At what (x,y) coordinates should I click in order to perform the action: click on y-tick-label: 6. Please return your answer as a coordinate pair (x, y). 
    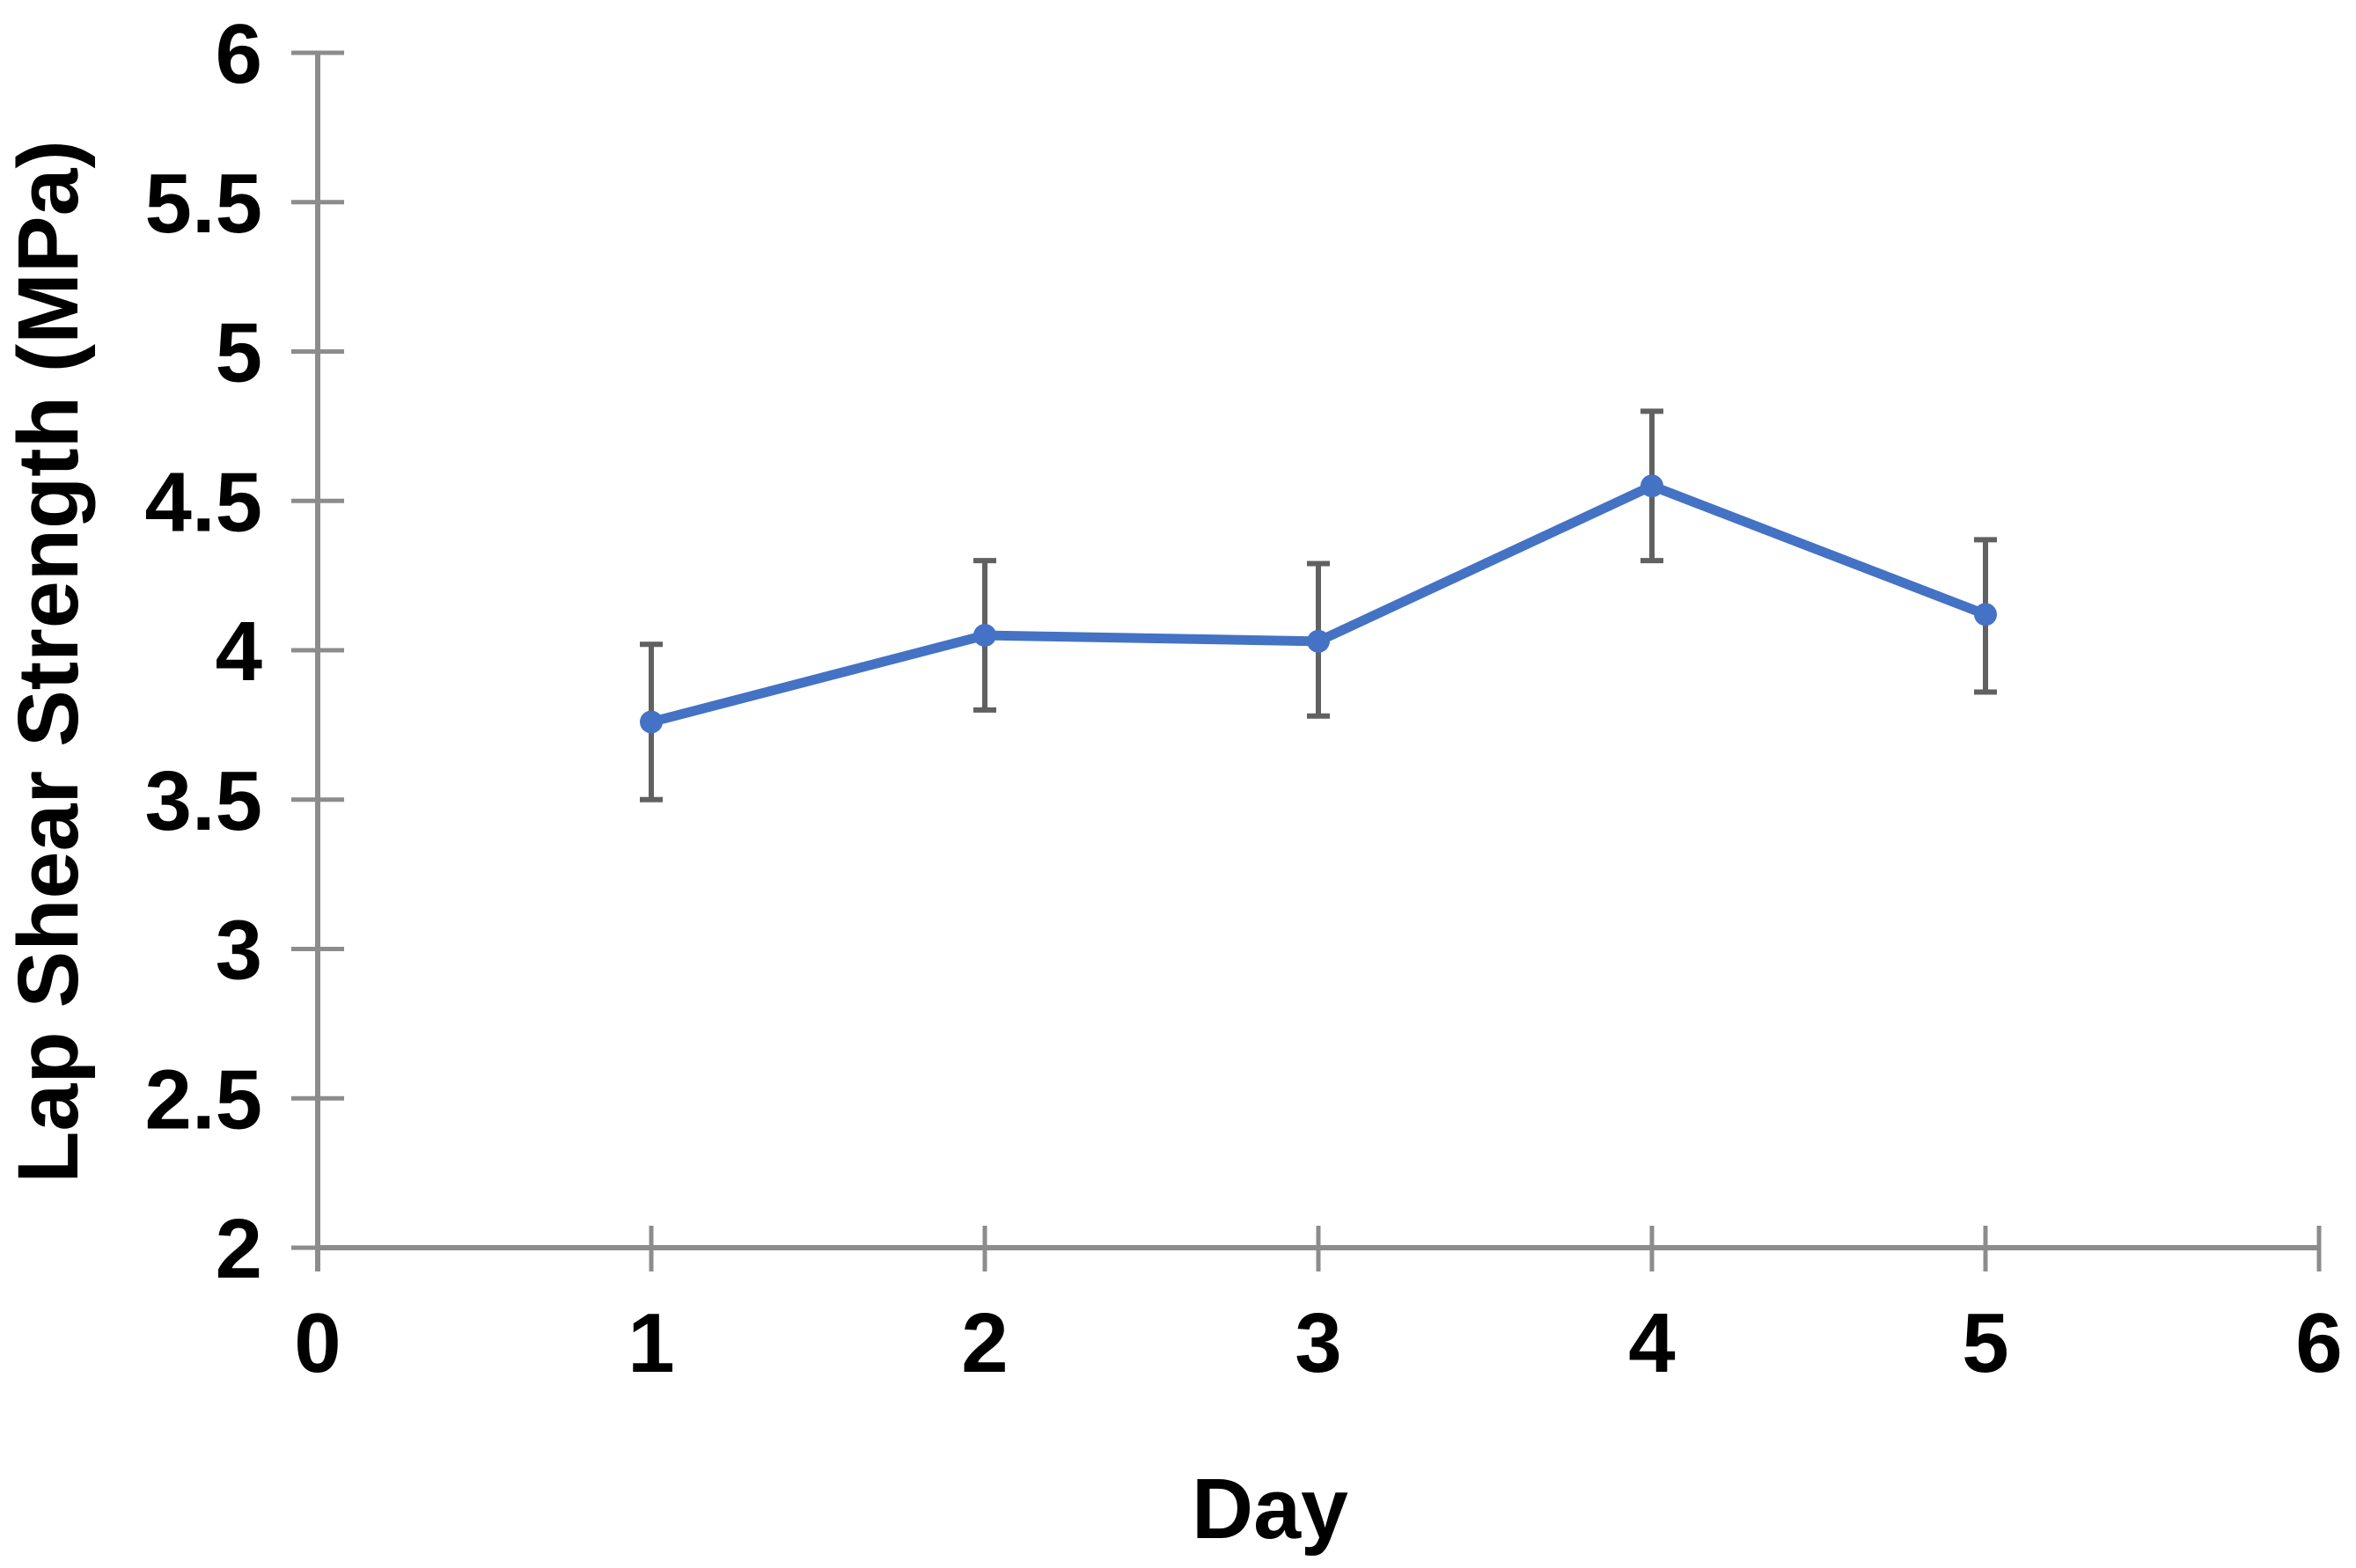
    Looking at the image, I should click on (239, 54).